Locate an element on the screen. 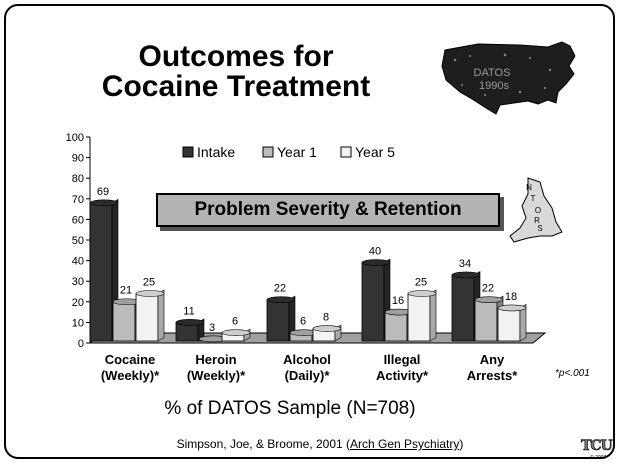 Image resolution: width=621 pixels, height=465 pixels. citation-close: ) is located at coordinates (461, 444).